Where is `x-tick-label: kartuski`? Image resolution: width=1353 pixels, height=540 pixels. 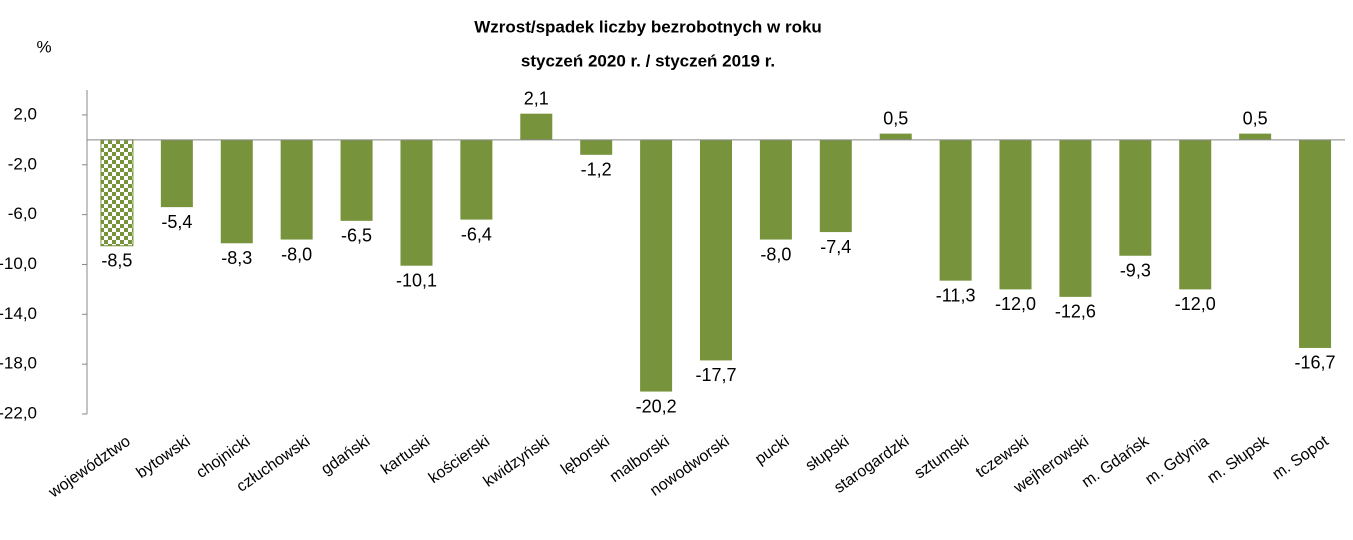 x-tick-label: kartuski is located at coordinates (405, 456).